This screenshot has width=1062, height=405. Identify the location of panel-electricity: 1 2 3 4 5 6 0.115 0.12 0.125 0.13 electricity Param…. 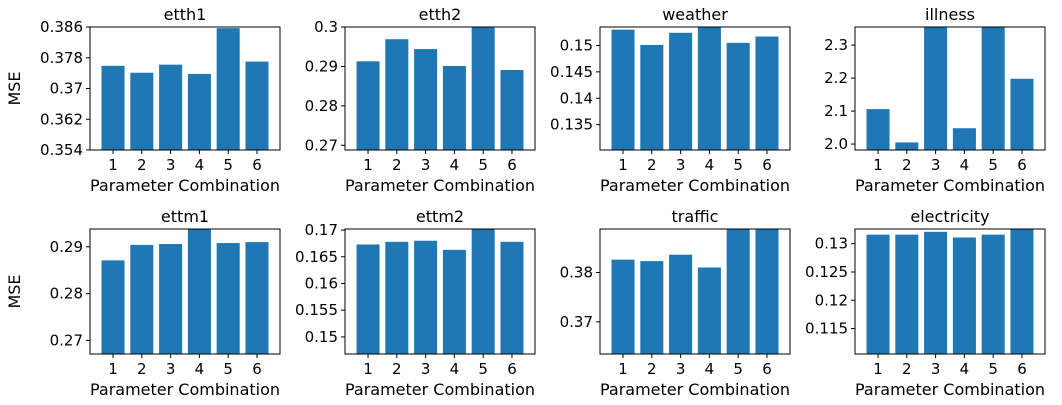
(925, 303).